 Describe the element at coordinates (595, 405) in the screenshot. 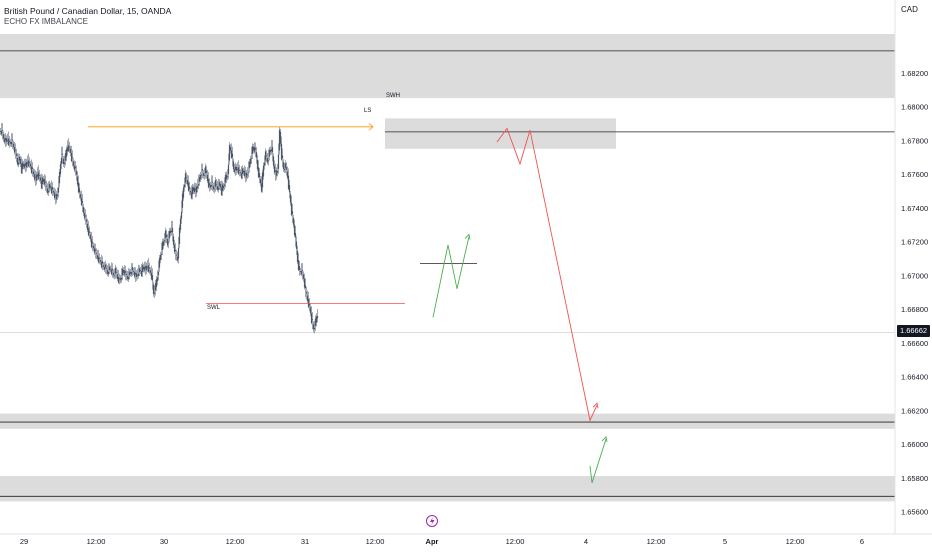

I see `projection-arrowhead` at that location.